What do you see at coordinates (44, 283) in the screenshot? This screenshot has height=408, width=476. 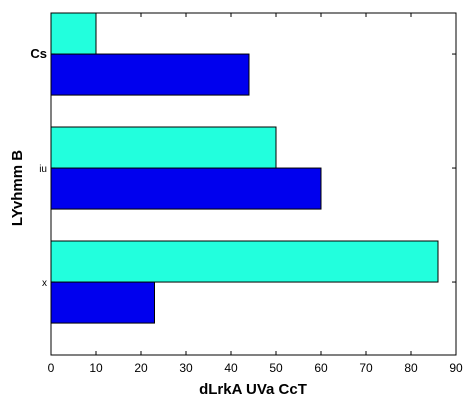 I see `y-tick-label: x` at bounding box center [44, 283].